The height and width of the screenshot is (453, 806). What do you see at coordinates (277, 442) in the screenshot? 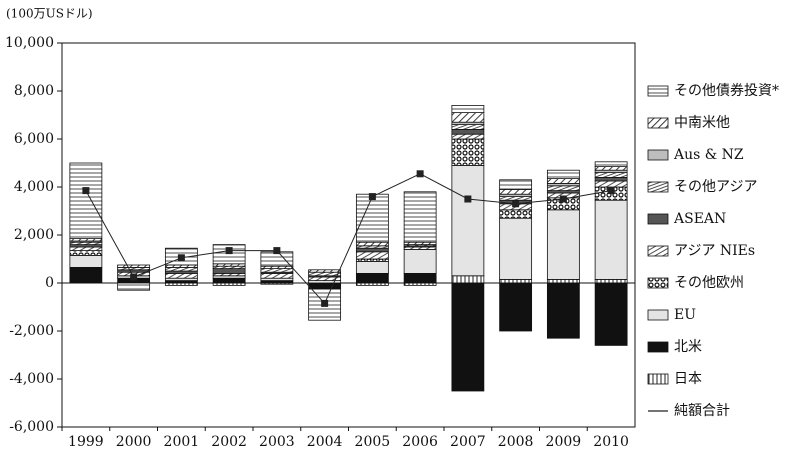
I see `x-tick-label: 2003` at bounding box center [277, 442].